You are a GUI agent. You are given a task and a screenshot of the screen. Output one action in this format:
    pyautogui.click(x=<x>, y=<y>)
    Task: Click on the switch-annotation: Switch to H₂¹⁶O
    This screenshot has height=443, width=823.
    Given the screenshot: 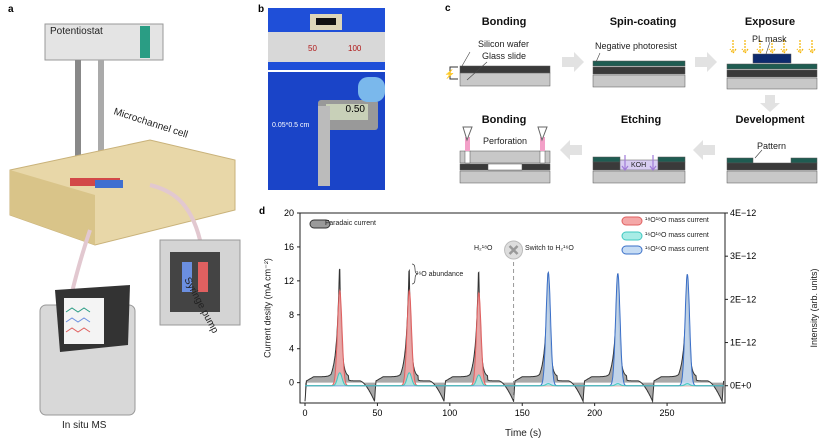 What is the action you would take?
    pyautogui.click(x=549, y=248)
    